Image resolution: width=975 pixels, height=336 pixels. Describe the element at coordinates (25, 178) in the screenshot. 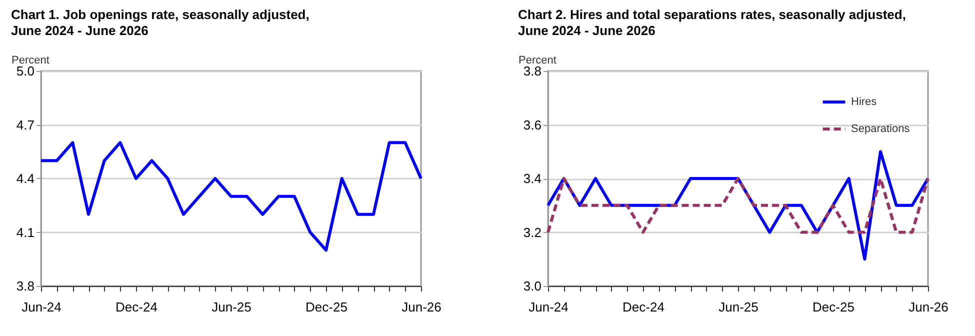

I see `y-tick-label: 4.4` at that location.